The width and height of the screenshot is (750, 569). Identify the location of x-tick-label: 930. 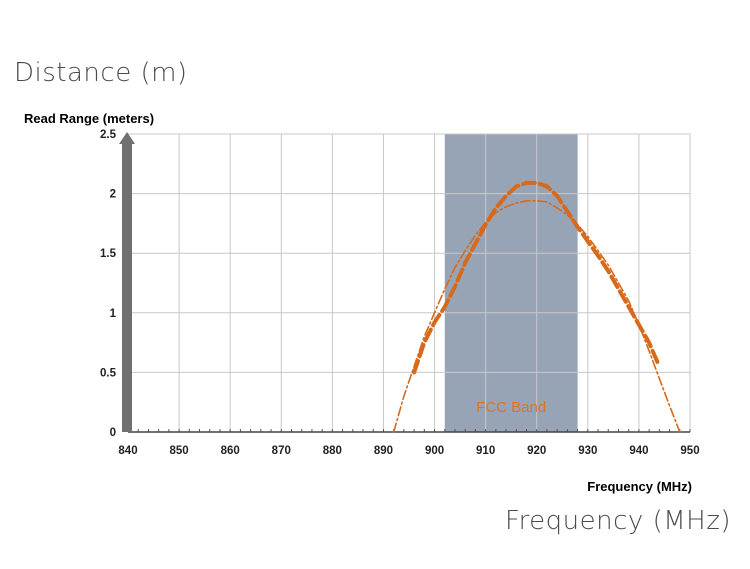
(587, 451).